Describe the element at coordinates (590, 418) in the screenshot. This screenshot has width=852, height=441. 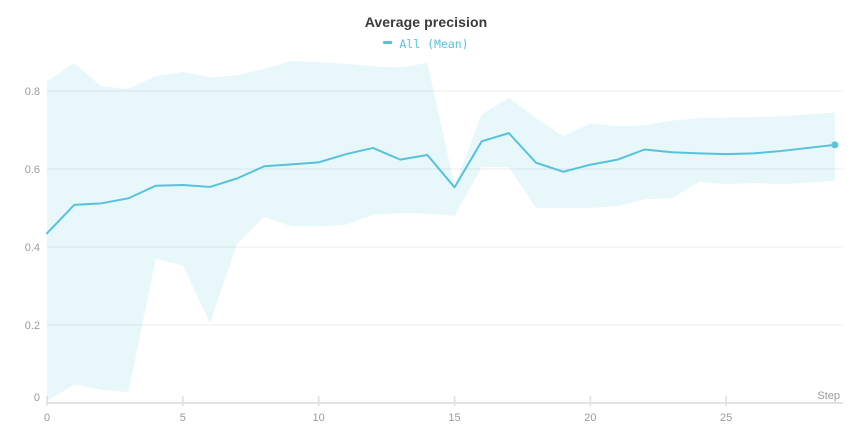
I see `x-tick-label: 20` at that location.